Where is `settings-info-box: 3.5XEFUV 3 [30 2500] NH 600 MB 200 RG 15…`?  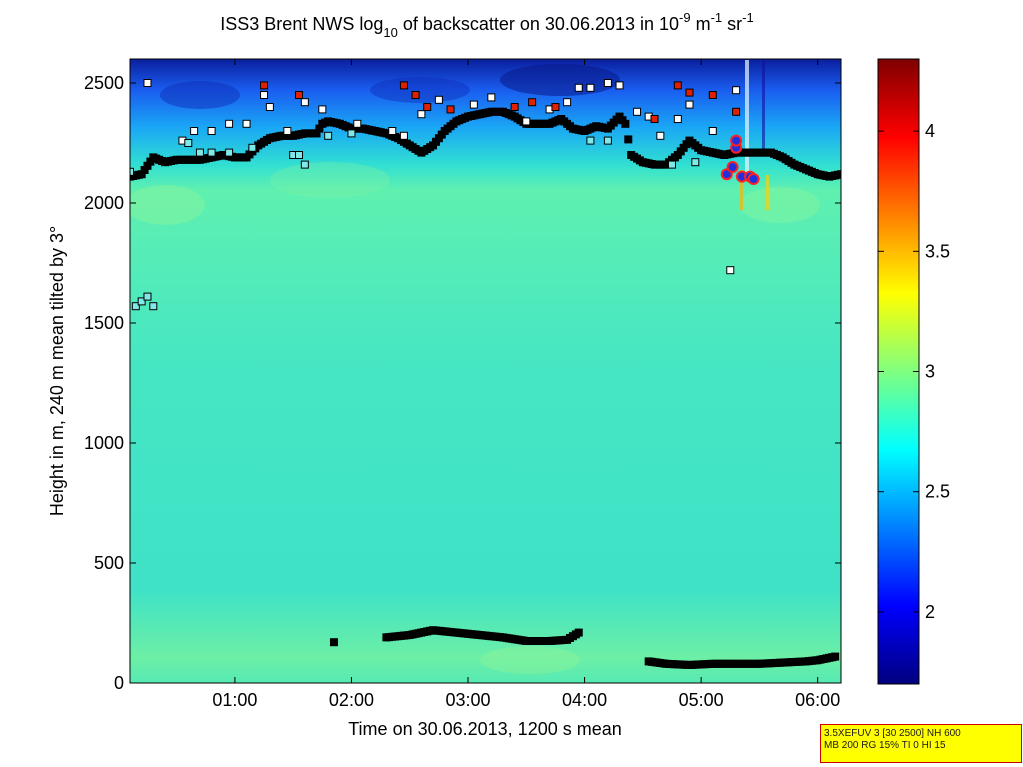
settings-info-box: 3.5XEFUV 3 [30 2500] NH 600 MB 200 RG 15… is located at coordinates (921, 743).